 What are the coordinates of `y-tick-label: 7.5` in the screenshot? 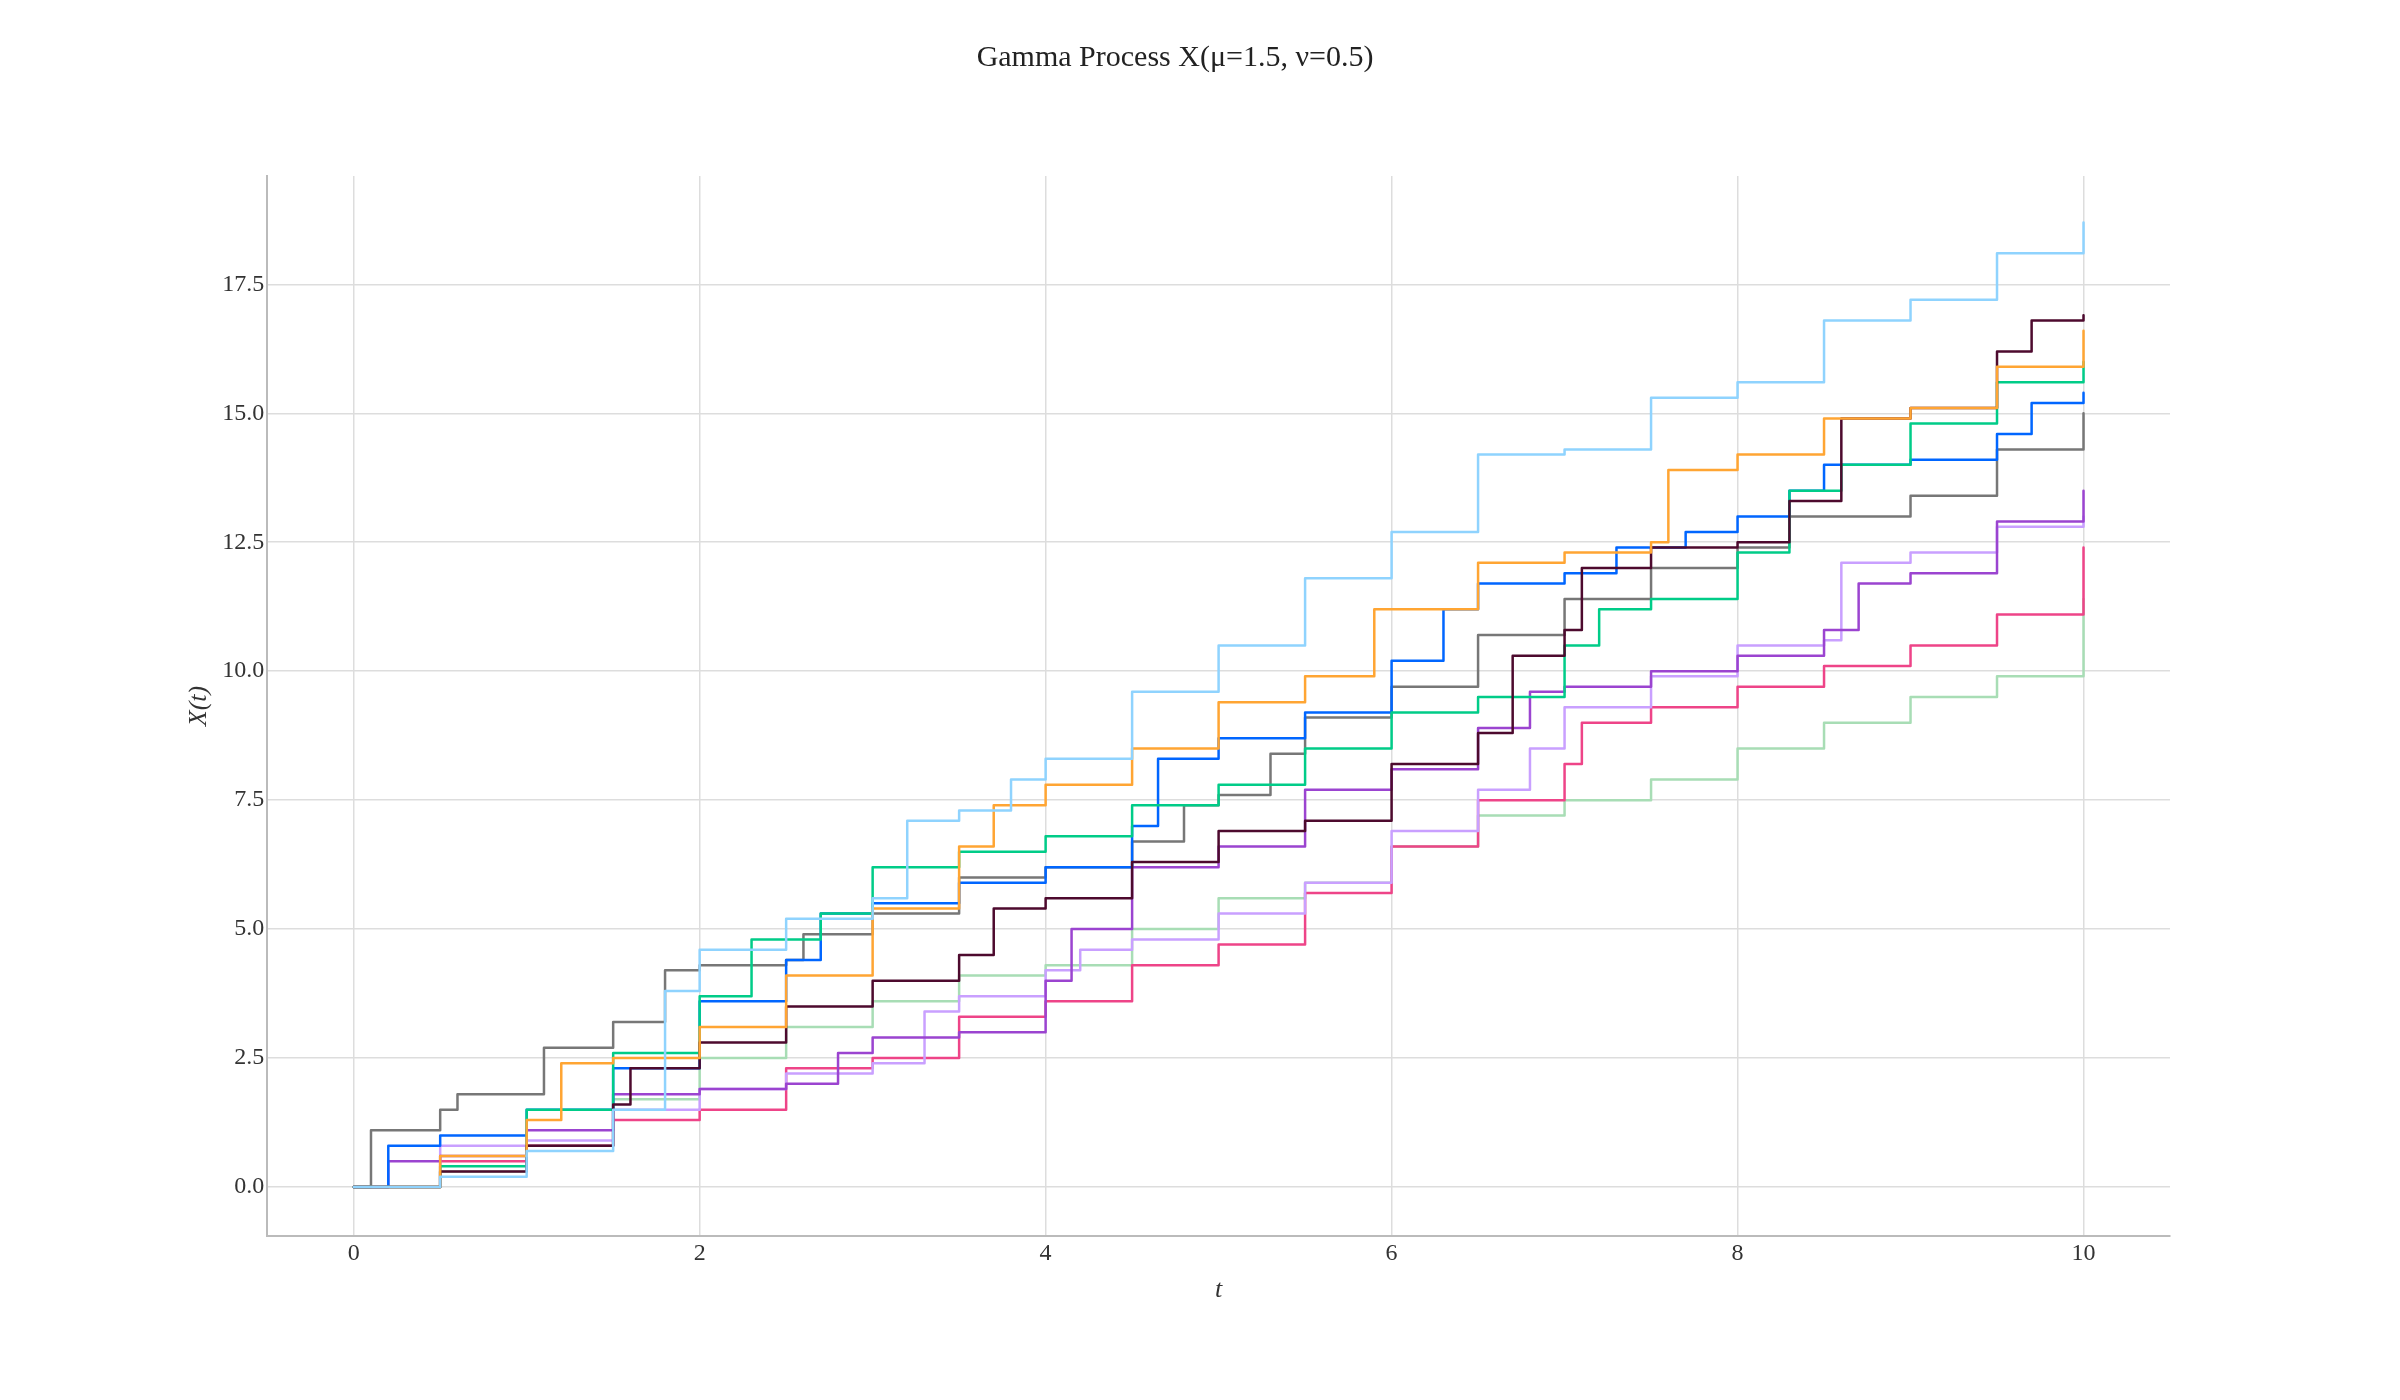 It's located at (249, 798).